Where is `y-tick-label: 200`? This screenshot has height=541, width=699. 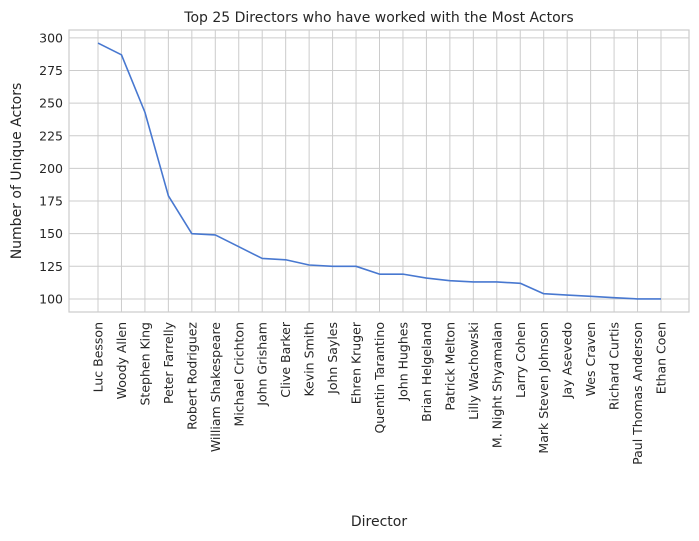 y-tick-label: 200 is located at coordinates (51, 168).